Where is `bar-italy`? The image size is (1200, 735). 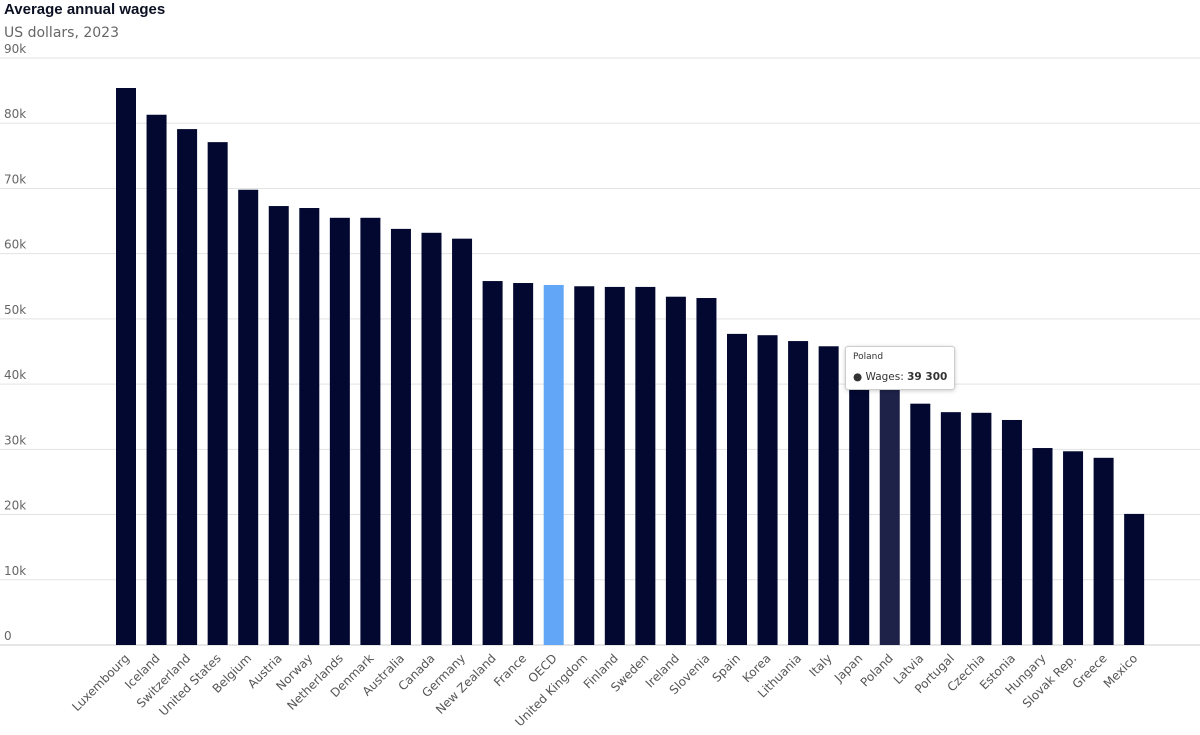
bar-italy is located at coordinates (828, 495).